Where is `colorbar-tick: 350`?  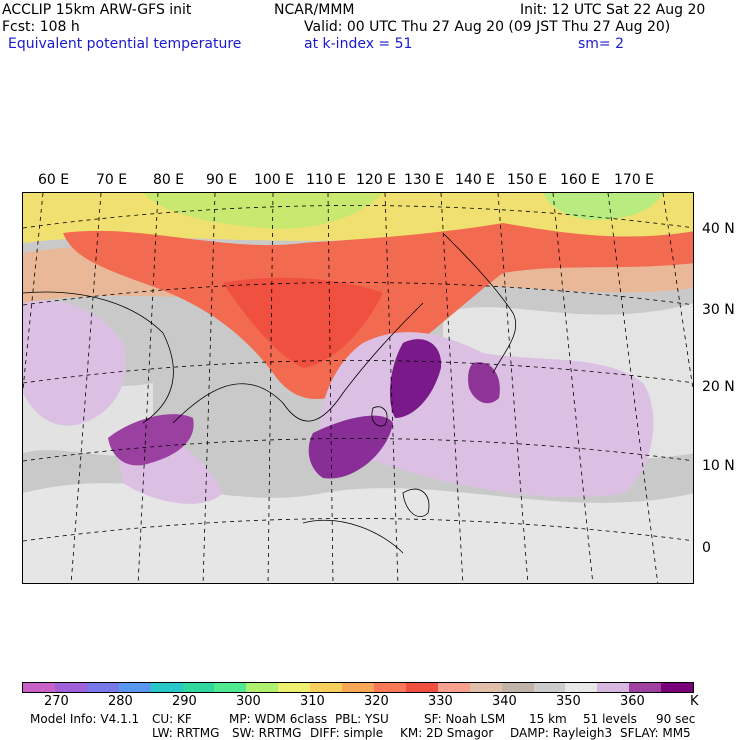 colorbar-tick: 350 is located at coordinates (568, 701).